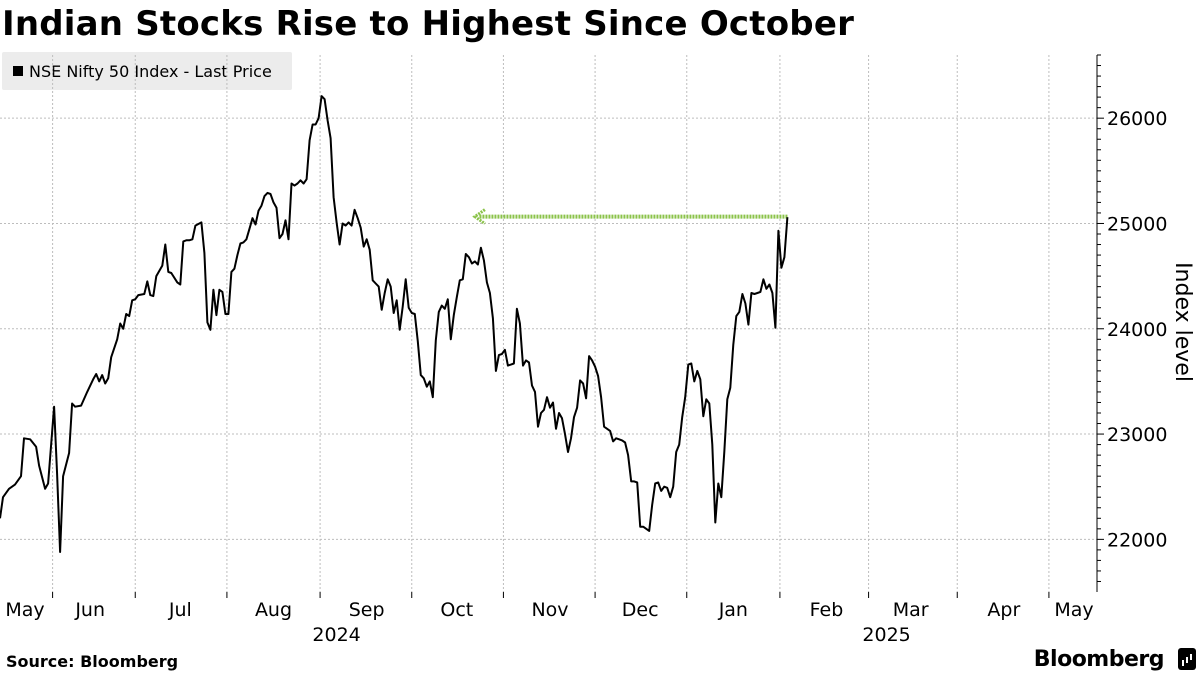 This screenshot has width=1200, height=675. What do you see at coordinates (827, 610) in the screenshot?
I see `x-tick-label-feb: Feb` at bounding box center [827, 610].